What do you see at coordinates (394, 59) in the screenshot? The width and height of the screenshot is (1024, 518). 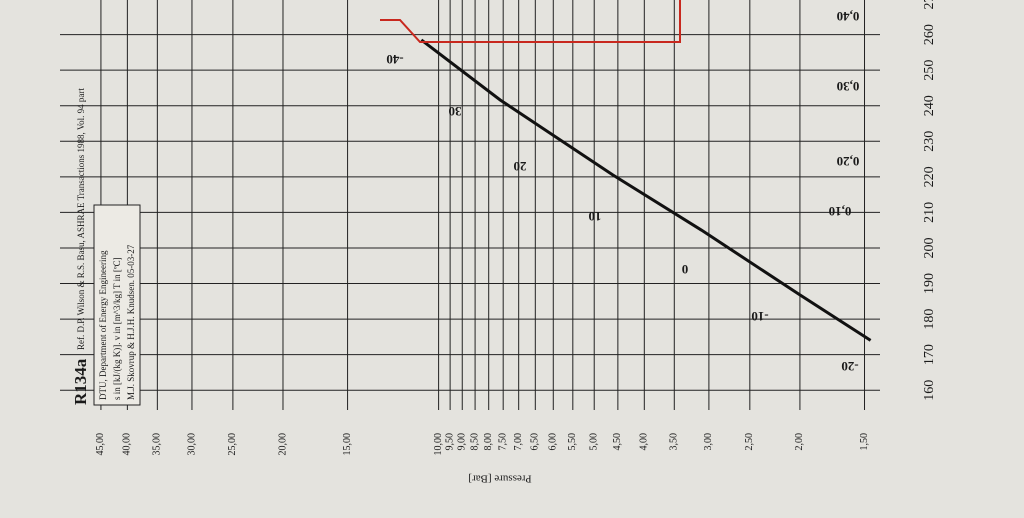 I see `annotation: -40` at bounding box center [394, 59].